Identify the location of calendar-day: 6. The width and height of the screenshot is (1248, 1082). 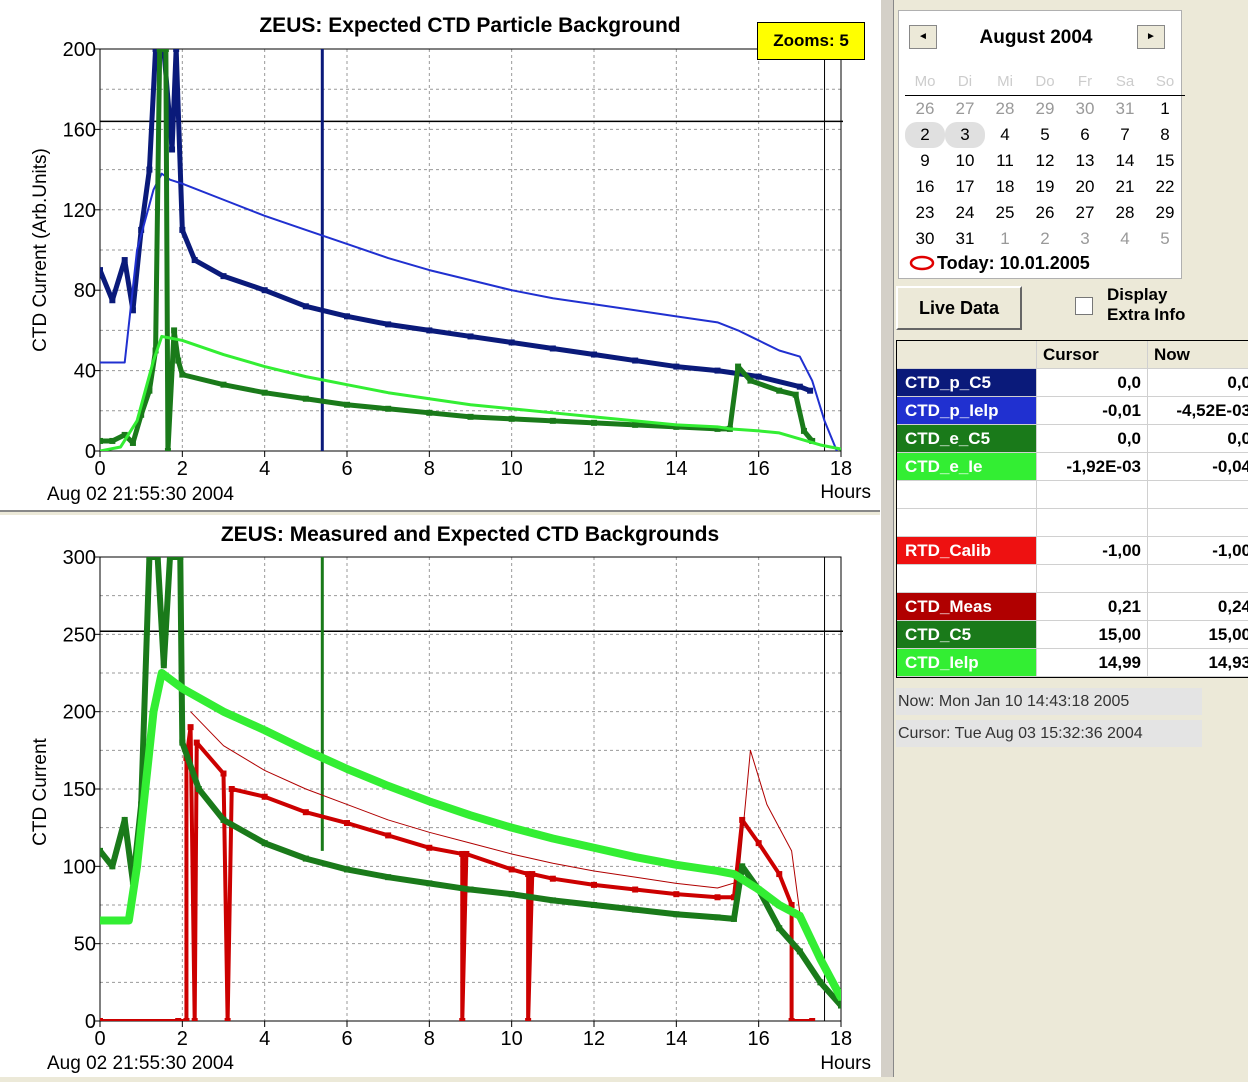
(1085, 134).